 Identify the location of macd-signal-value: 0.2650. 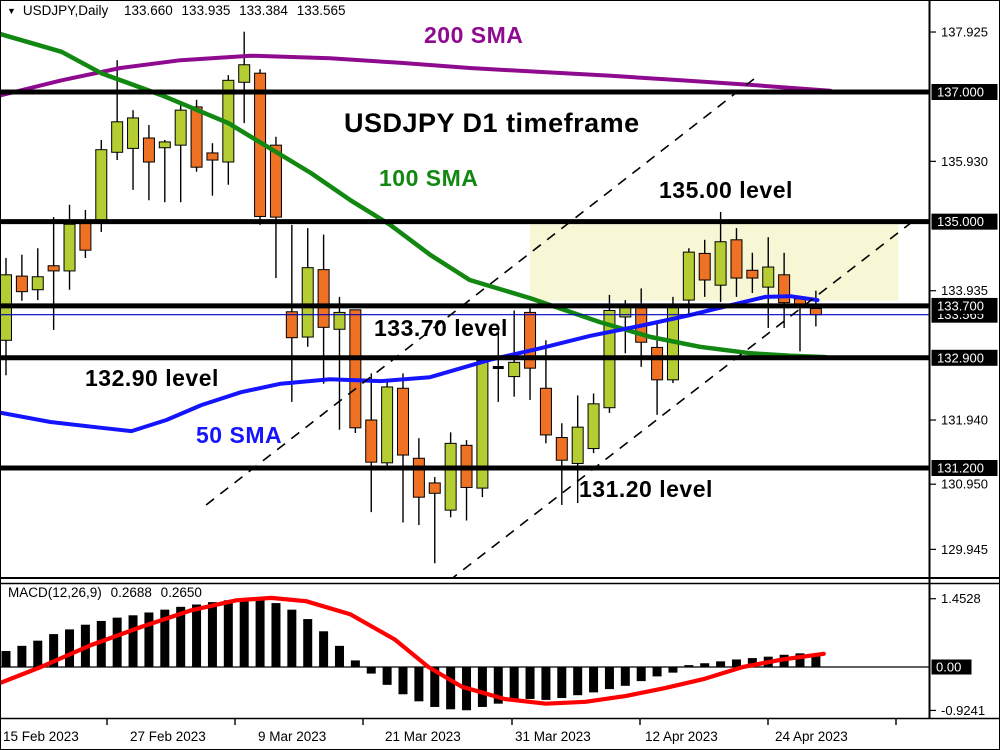
(181, 592).